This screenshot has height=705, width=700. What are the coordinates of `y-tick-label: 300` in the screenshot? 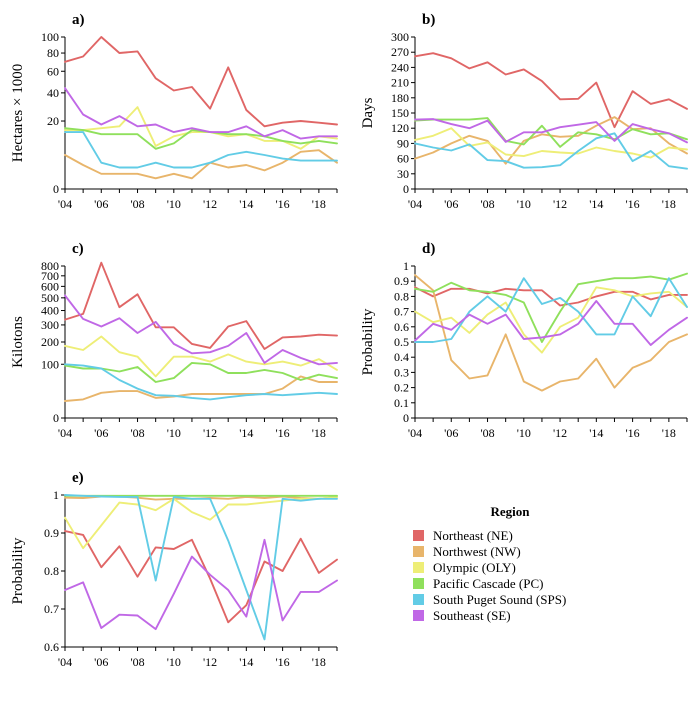 It's located at (50, 325).